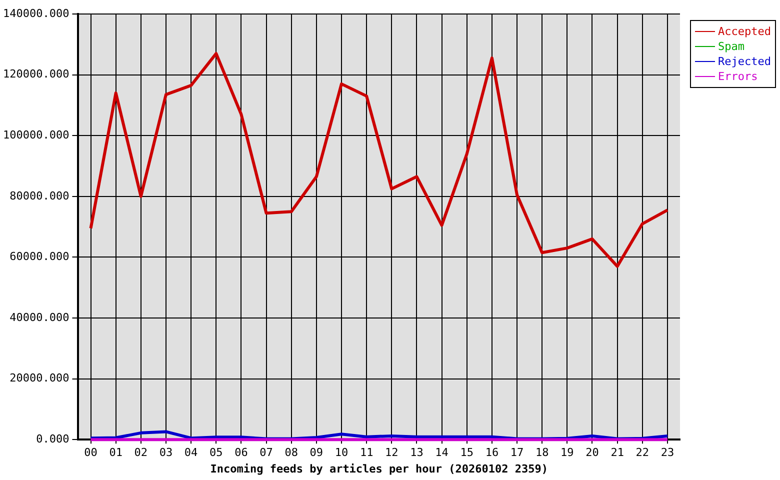 Image resolution: width=780 pixels, height=480 pixels. I want to click on legend-label: Errors, so click(738, 76).